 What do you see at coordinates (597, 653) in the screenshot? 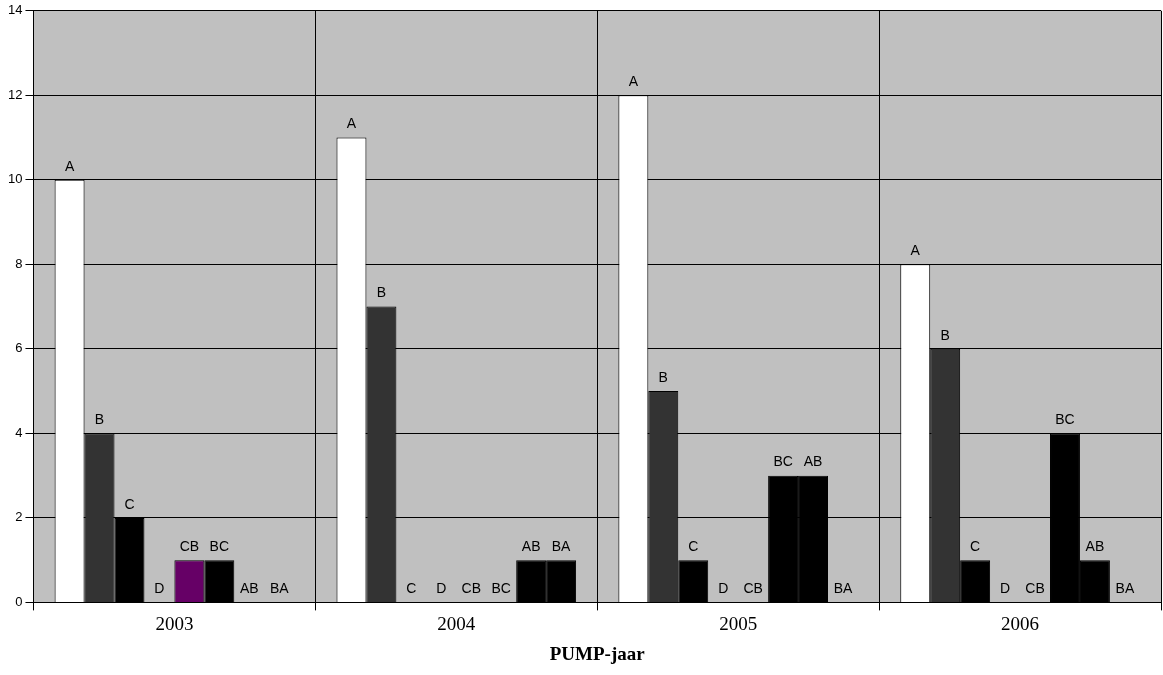
I see `x-axis-title: PUMP-jaar` at bounding box center [597, 653].